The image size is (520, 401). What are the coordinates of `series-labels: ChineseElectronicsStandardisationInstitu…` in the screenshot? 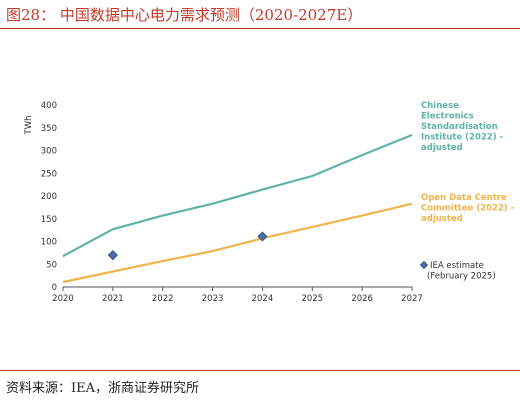 It's located at (467, 191).